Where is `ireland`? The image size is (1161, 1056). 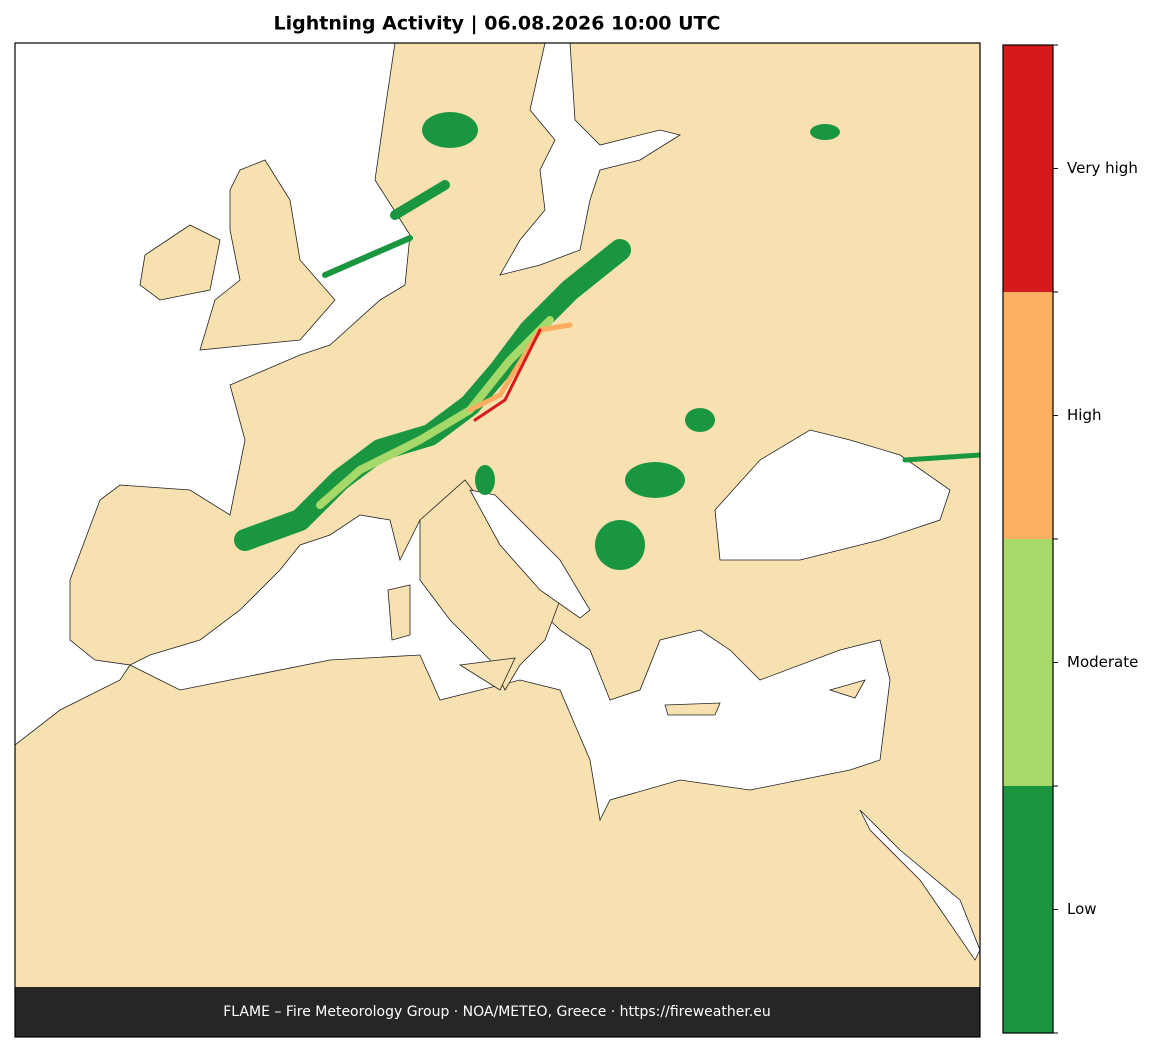
ireland is located at coordinates (180, 262).